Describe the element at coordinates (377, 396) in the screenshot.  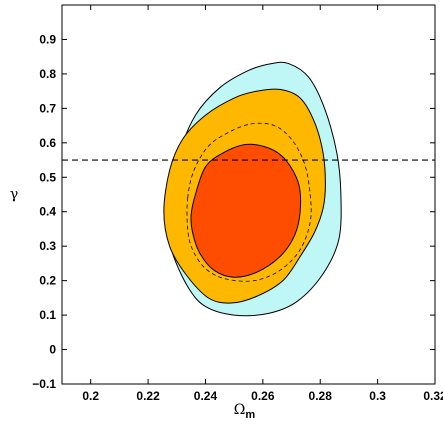
I see `x-tick-label: 0.3` at that location.